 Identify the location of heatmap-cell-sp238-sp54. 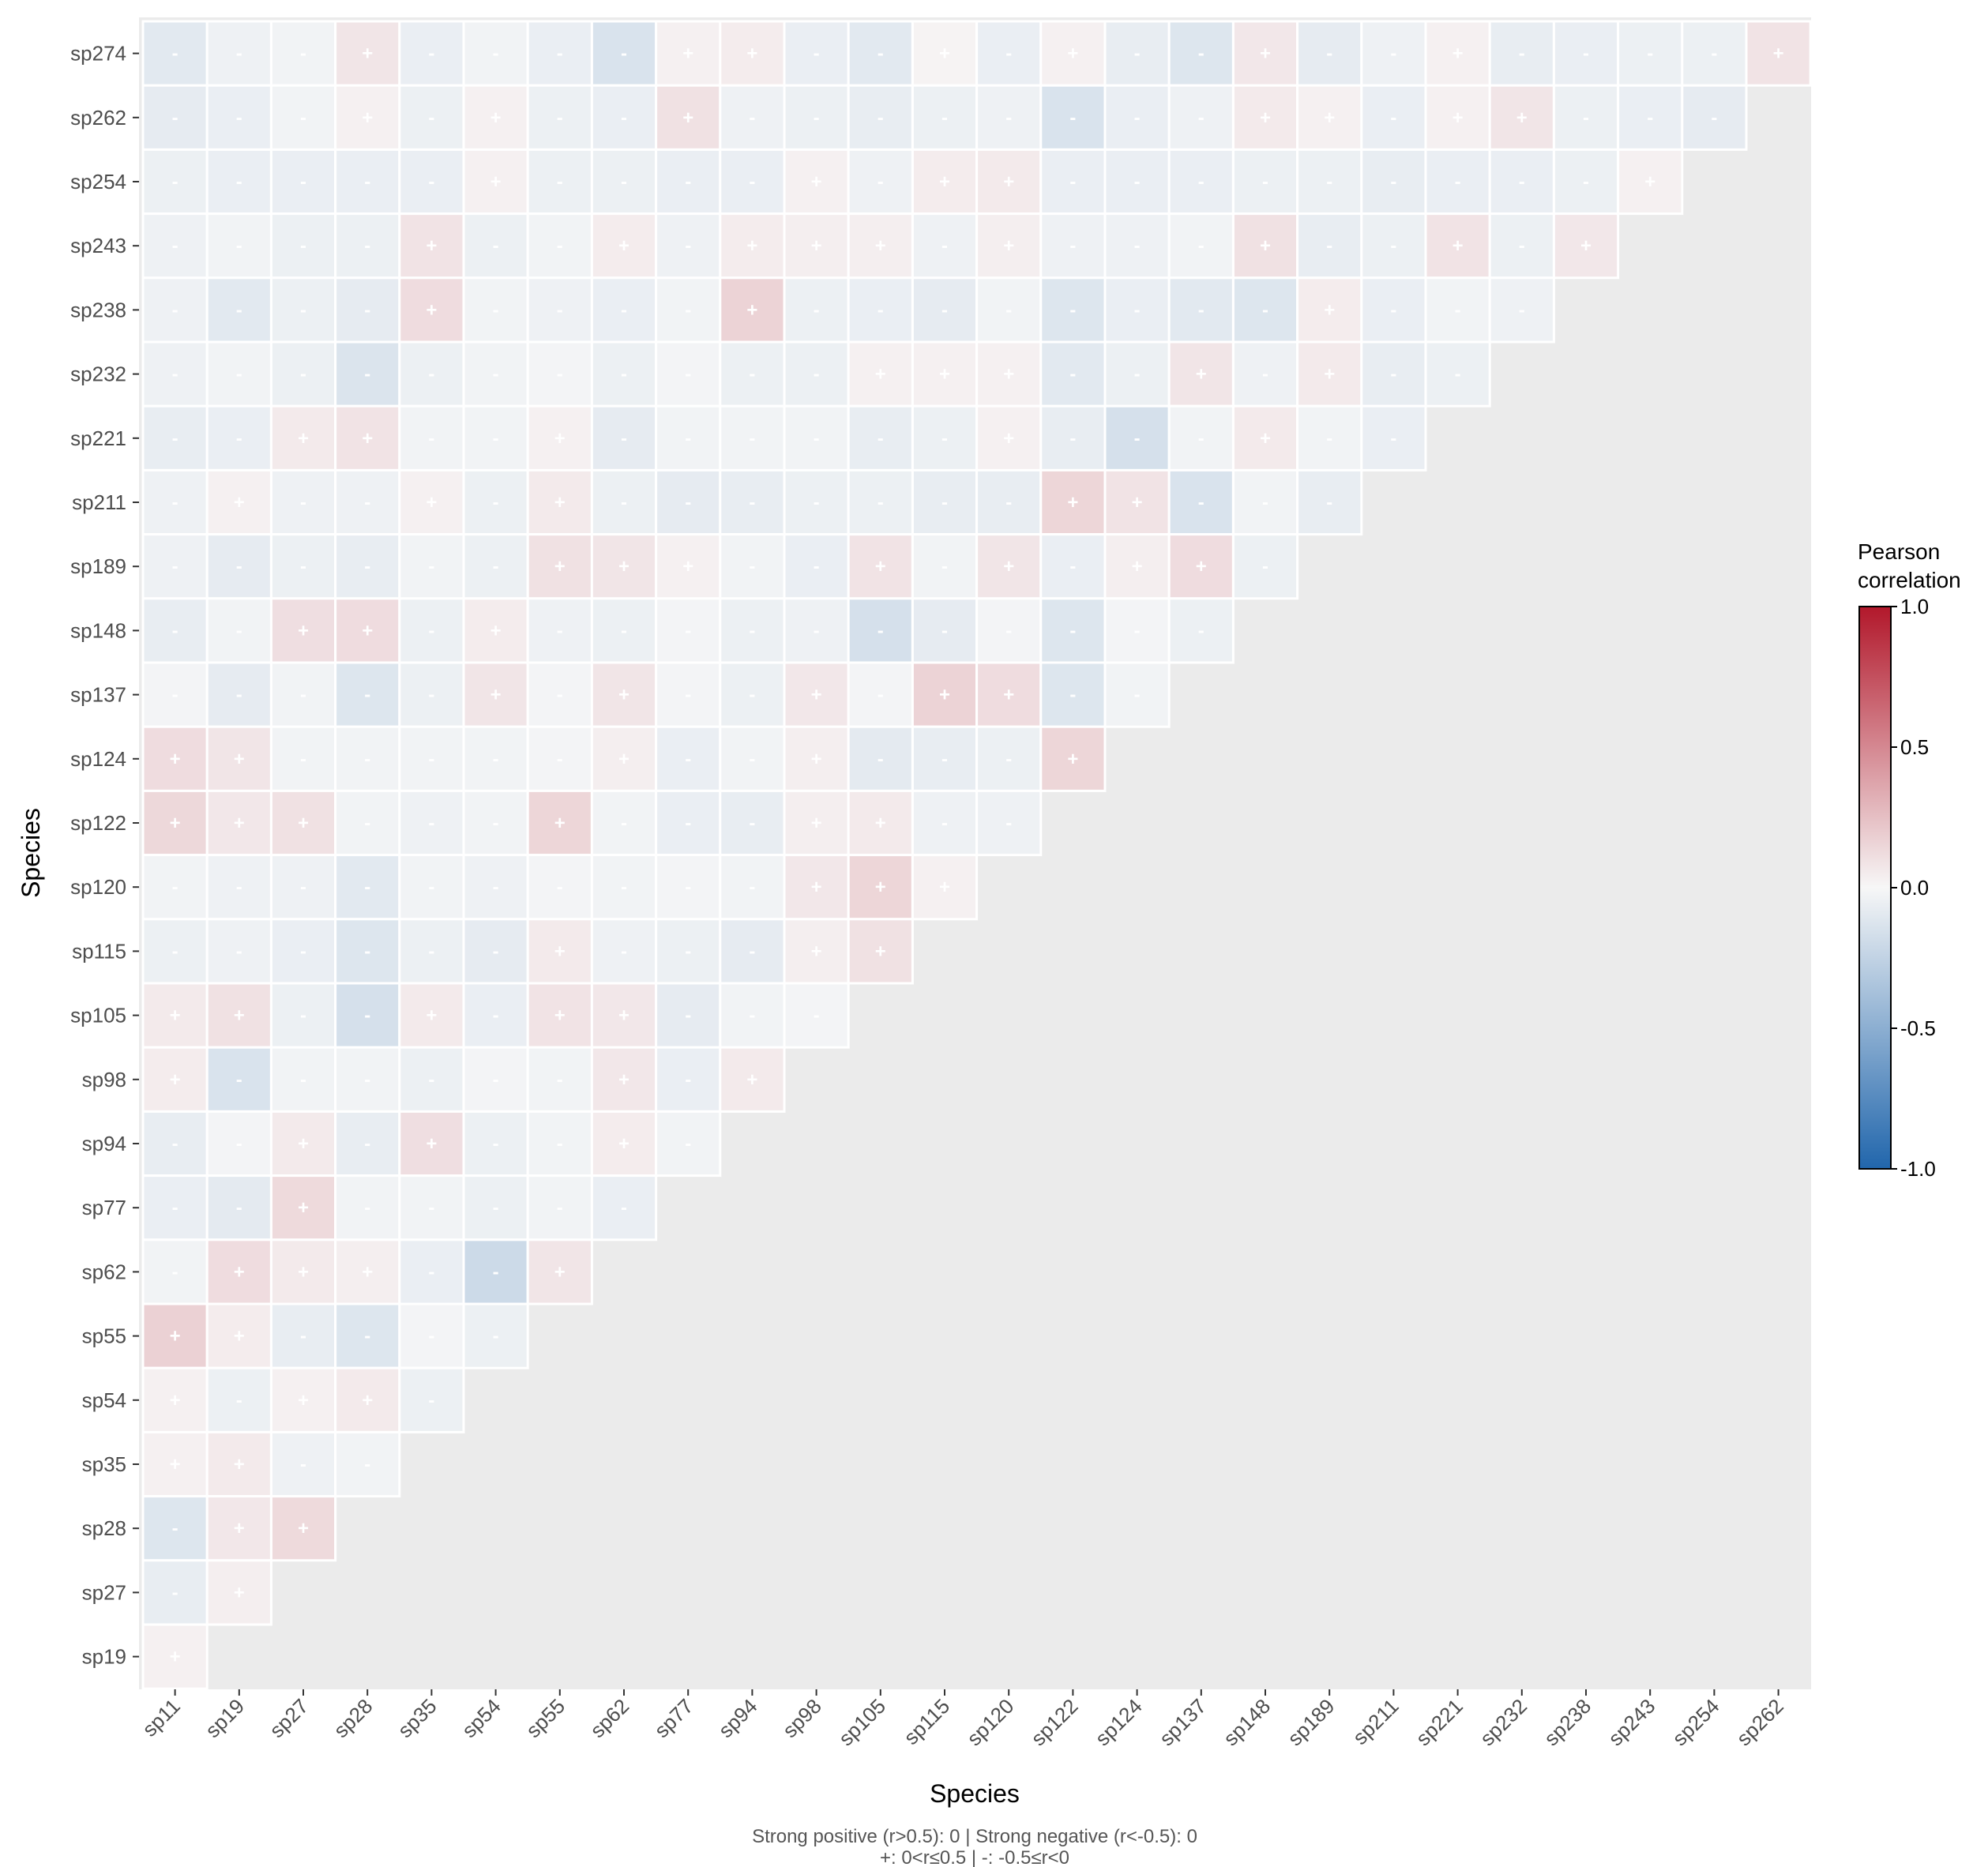
(496, 310).